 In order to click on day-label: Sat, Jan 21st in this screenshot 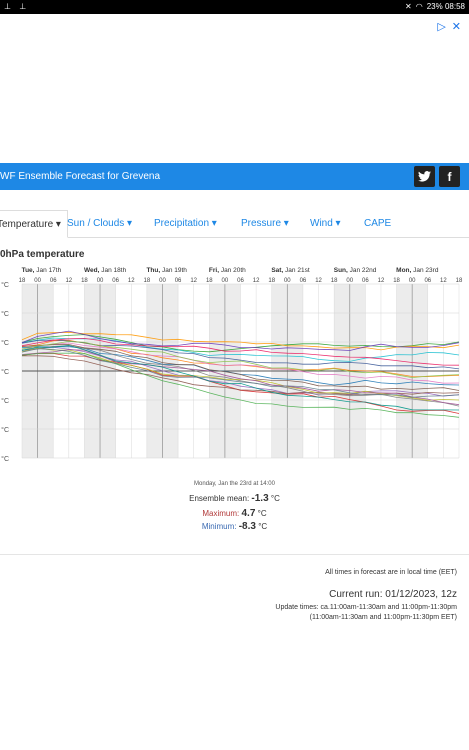, I will do `click(290, 270)`.